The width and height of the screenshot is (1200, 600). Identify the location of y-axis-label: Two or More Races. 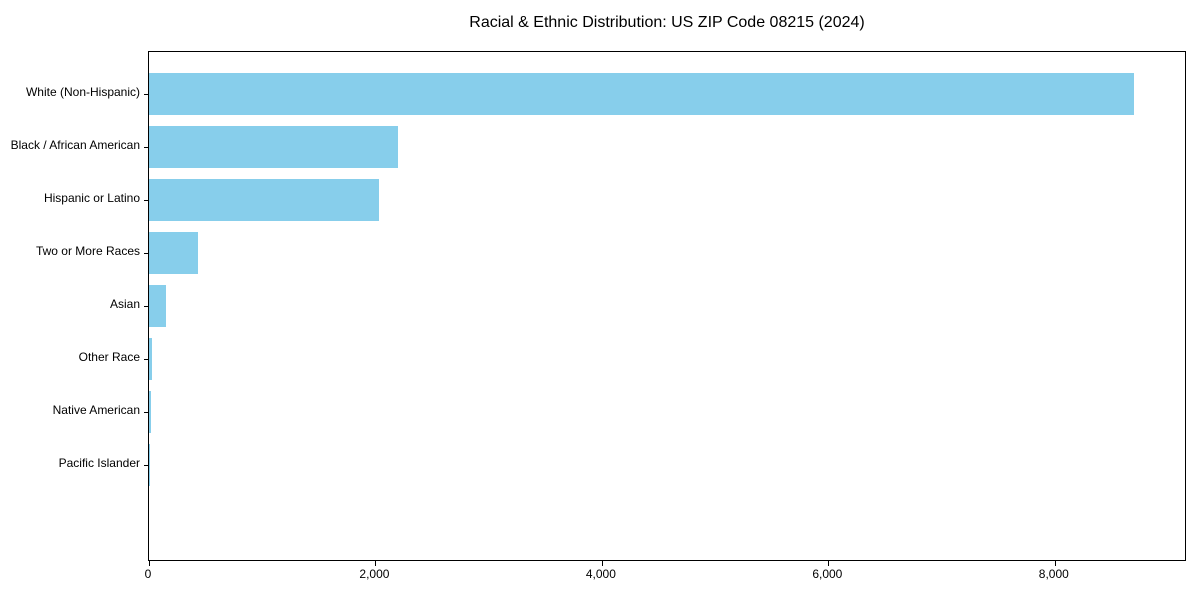
(87, 250).